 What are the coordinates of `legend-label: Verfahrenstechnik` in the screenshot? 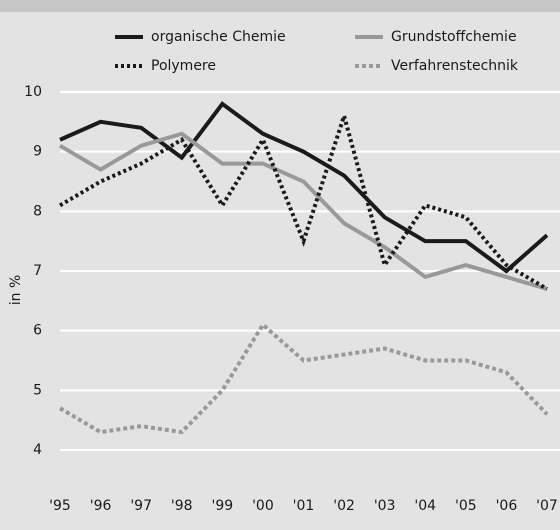 It's located at (455, 66).